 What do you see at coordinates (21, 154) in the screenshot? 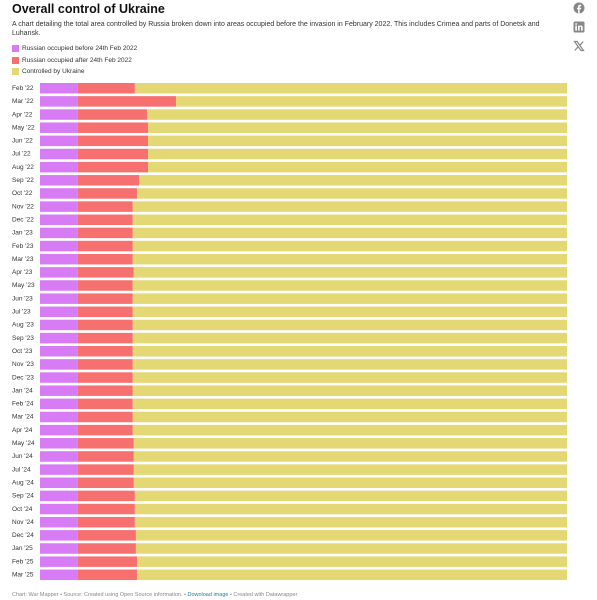
I see `y-tick-label: Jul '22` at bounding box center [21, 154].